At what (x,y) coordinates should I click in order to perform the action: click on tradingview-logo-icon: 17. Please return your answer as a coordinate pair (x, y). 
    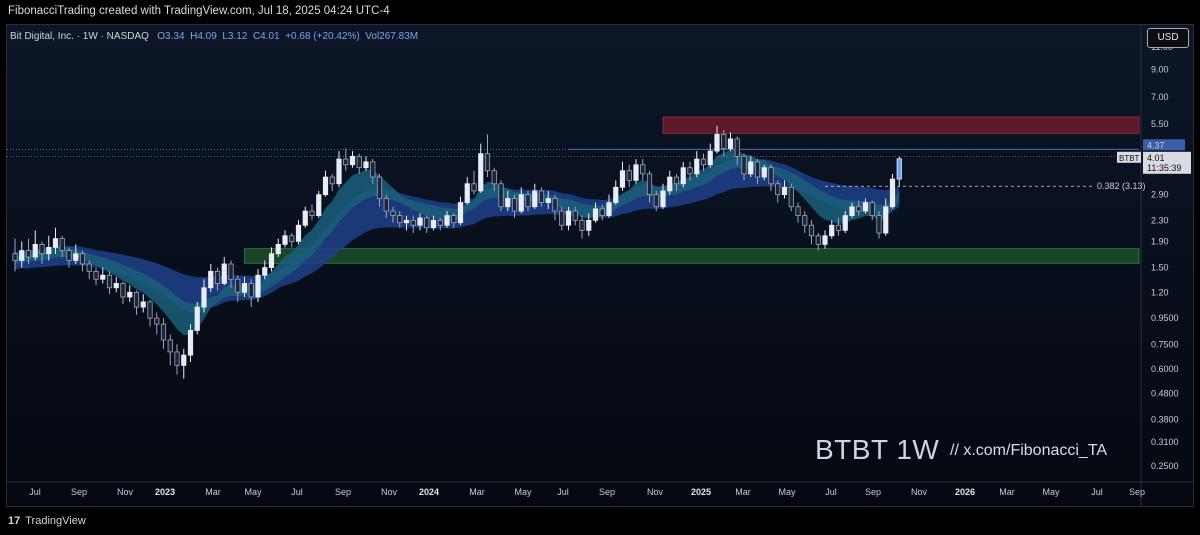
    Looking at the image, I should click on (14, 521).